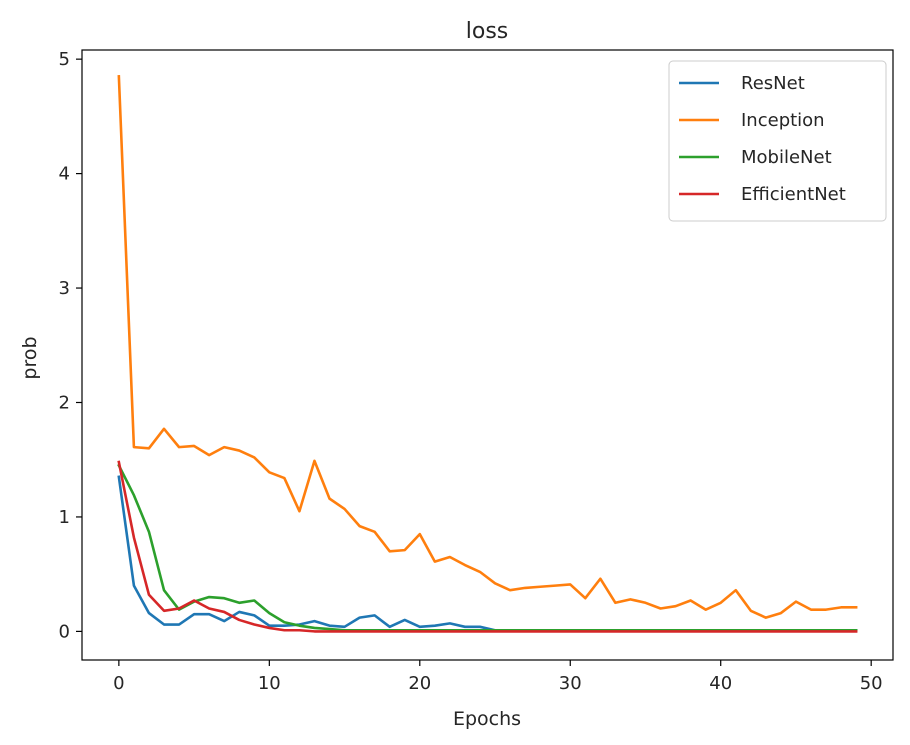  Describe the element at coordinates (64, 174) in the screenshot. I see `y-tick-label: 4` at that location.